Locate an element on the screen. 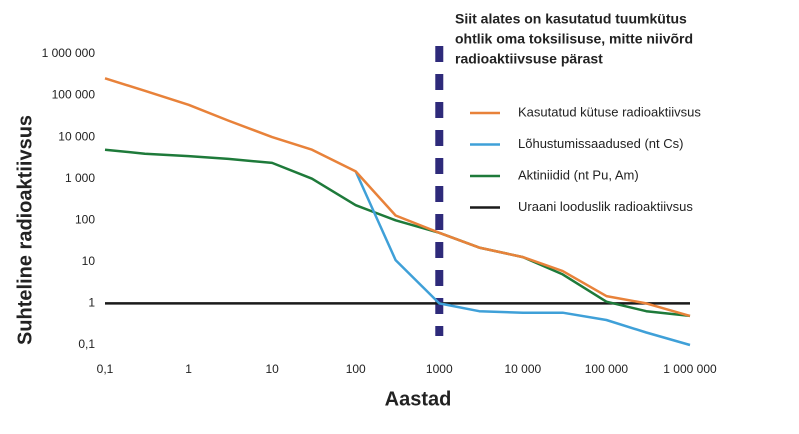 The width and height of the screenshot is (799, 434). y-tick-label: 100 is located at coordinates (85, 219).